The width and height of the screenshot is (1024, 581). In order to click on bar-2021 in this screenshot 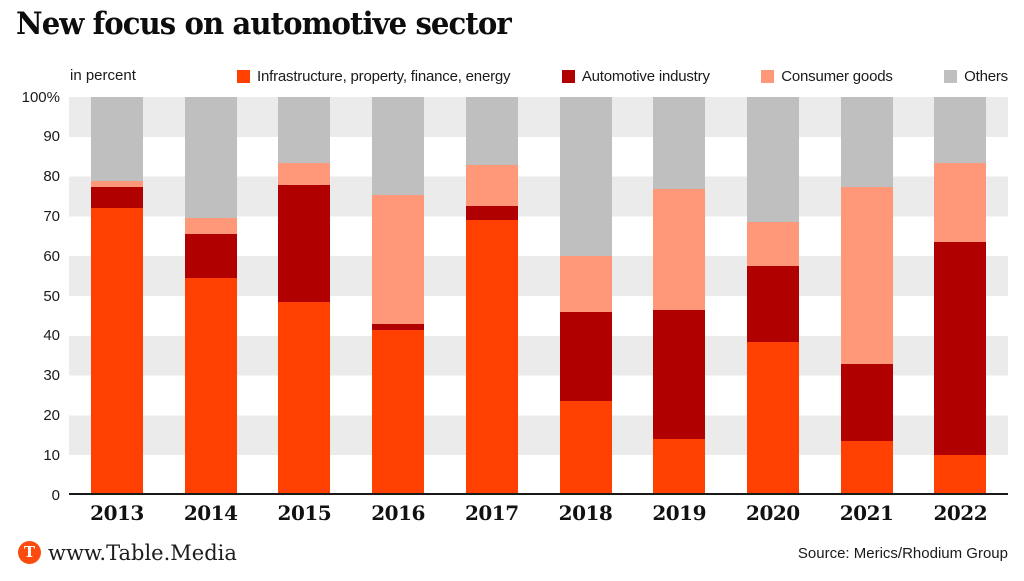, I will do `click(866, 296)`.